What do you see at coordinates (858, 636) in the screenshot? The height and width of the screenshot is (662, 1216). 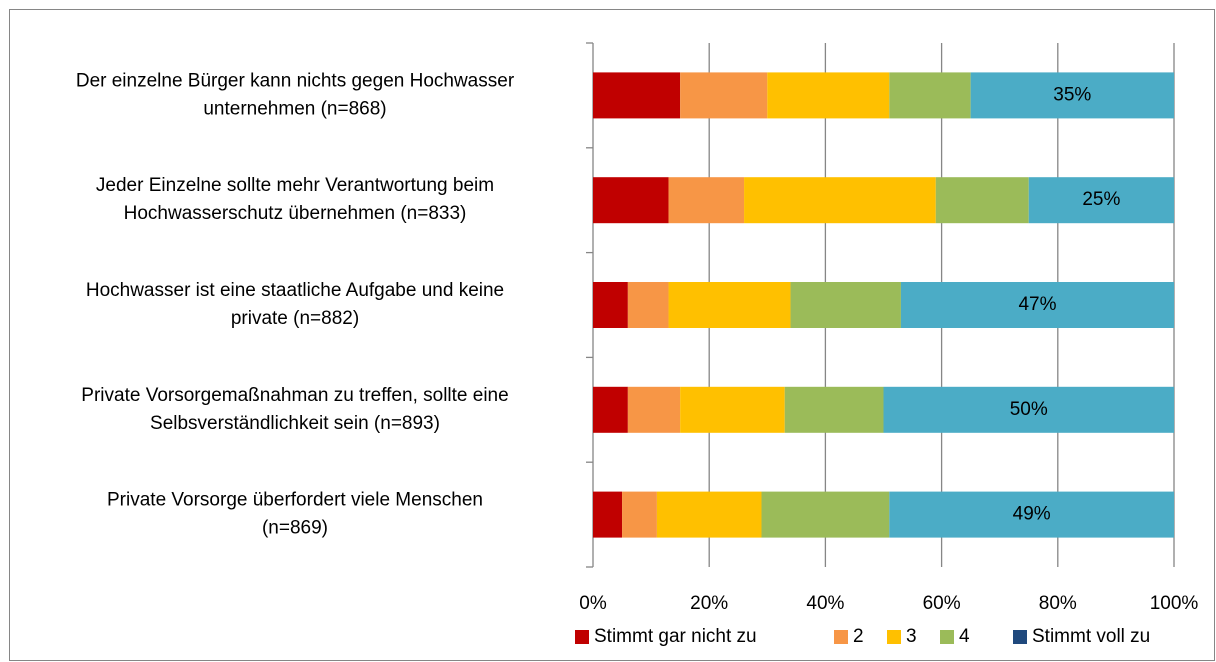 I see `legend-label: 2` at bounding box center [858, 636].